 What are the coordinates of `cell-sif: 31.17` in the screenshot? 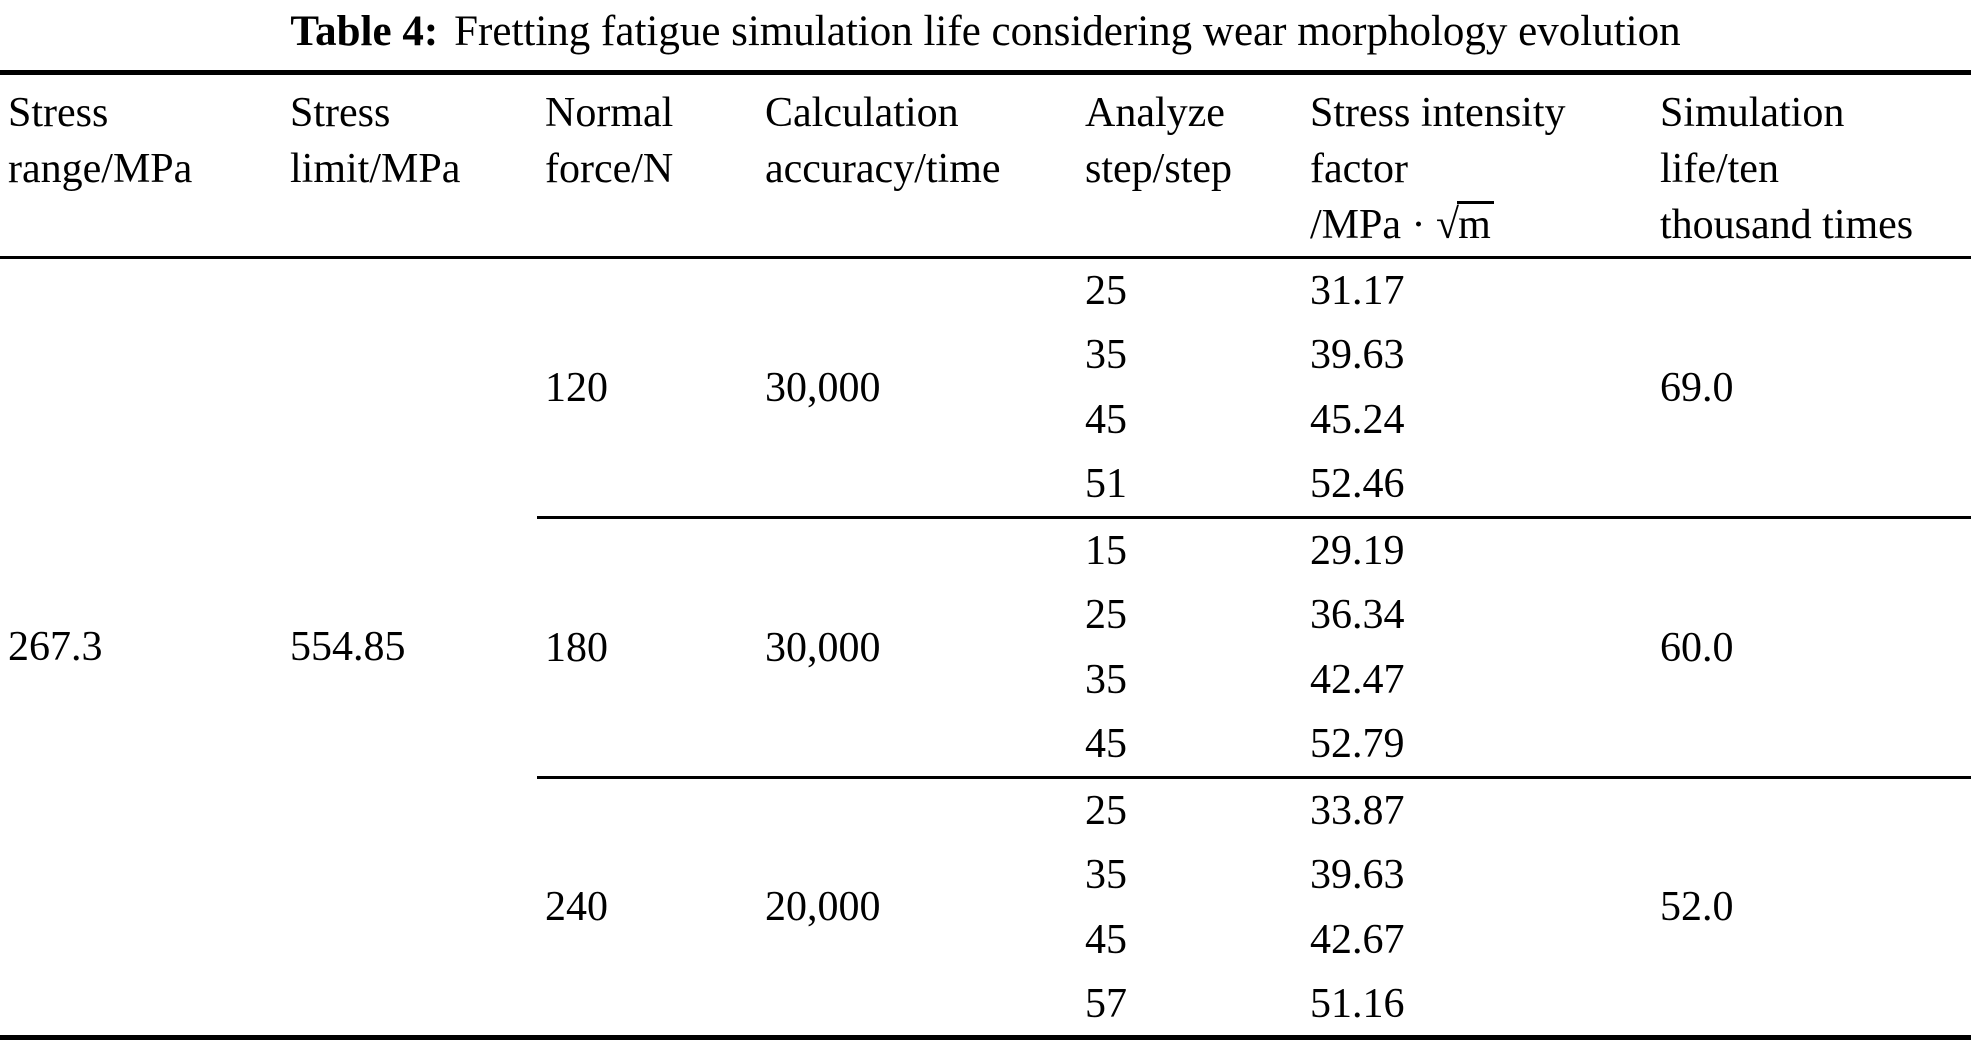 It's located at (1357, 290).